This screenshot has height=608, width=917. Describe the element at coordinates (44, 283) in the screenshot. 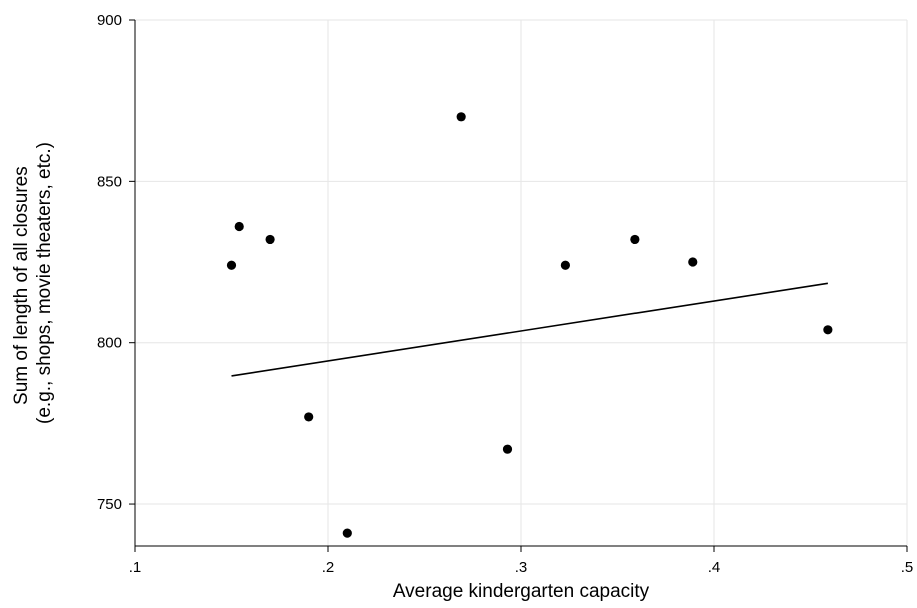

I see `y-axis-title-line-2: (e.g., shops, movie theaters, etc.)` at that location.